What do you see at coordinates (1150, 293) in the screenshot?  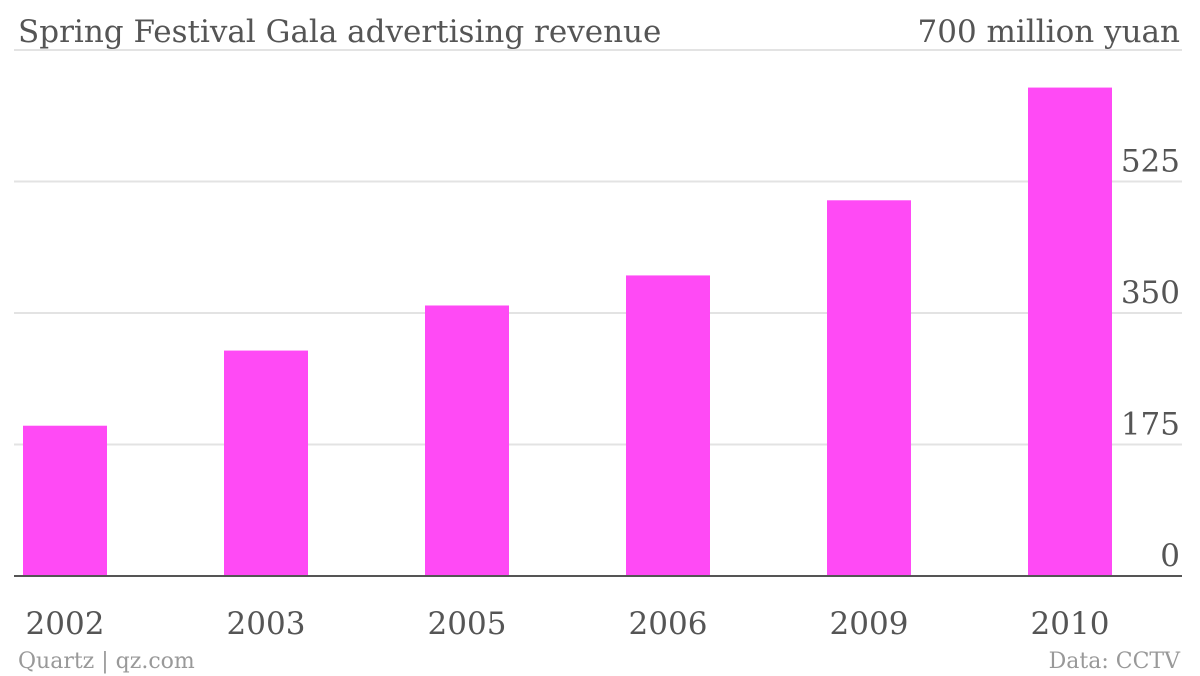 I see `y-tick-label: 350` at bounding box center [1150, 293].